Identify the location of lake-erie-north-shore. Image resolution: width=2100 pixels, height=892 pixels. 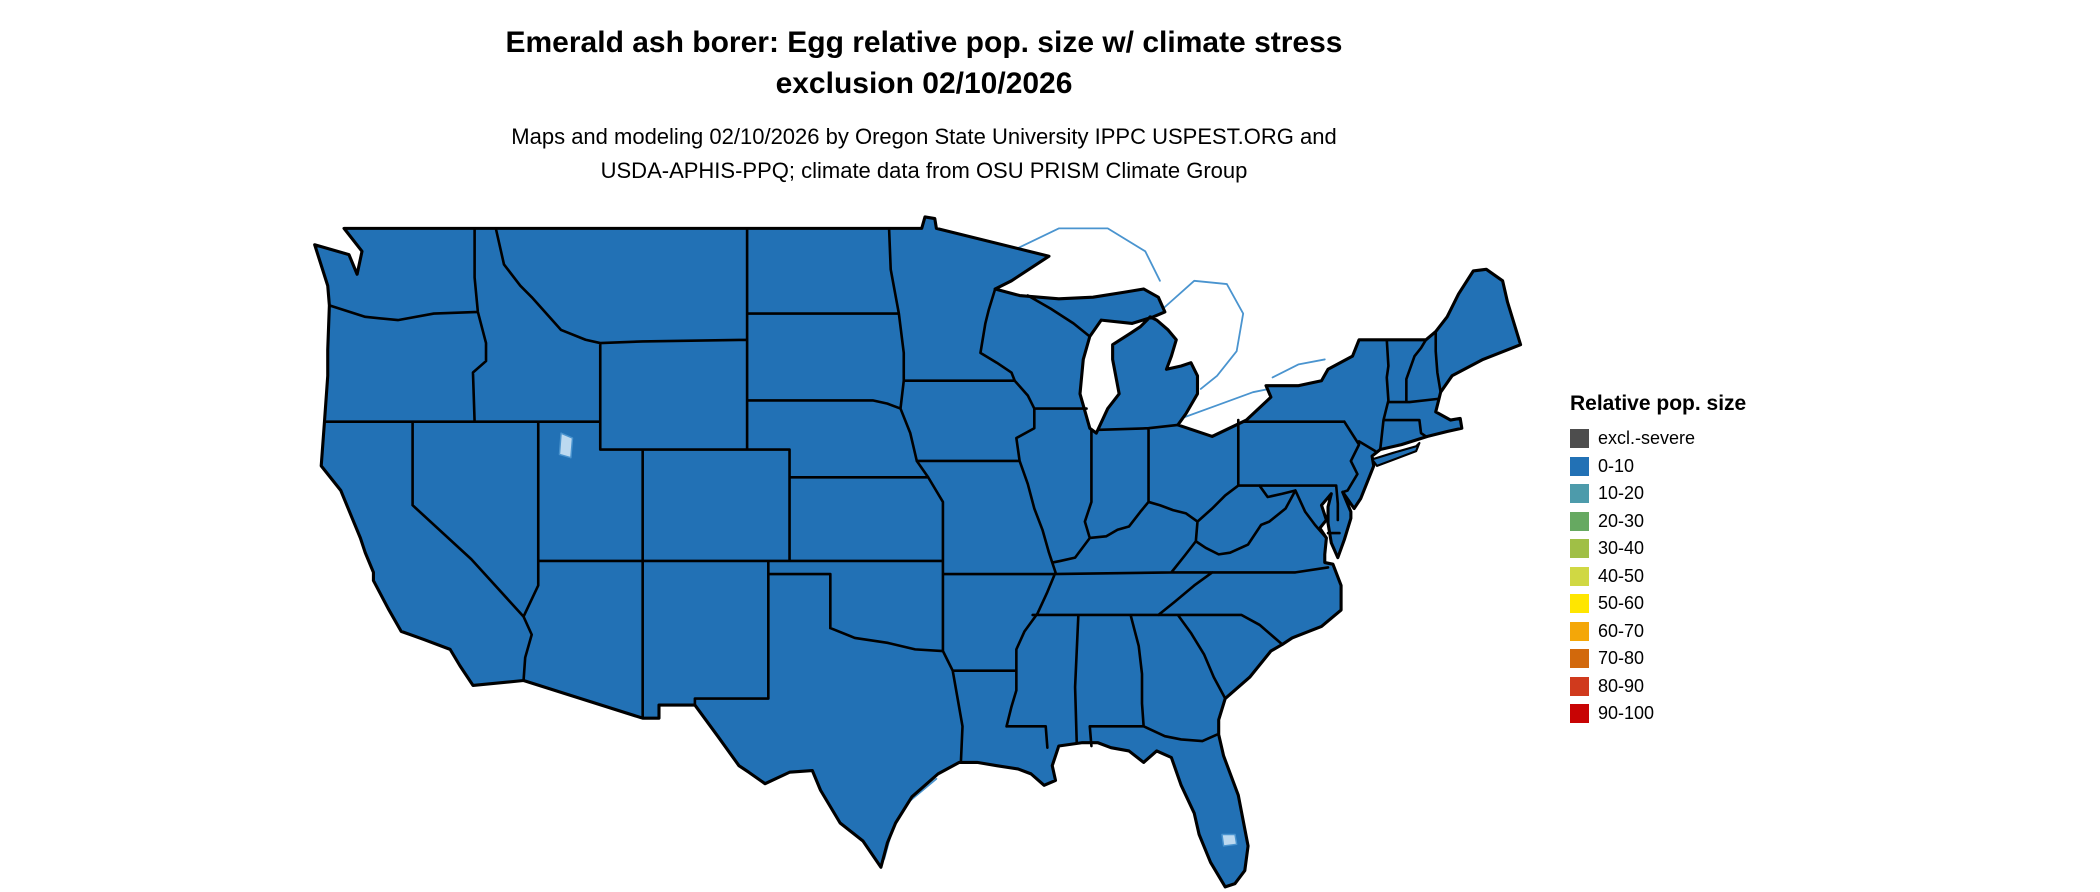
(1225, 404).